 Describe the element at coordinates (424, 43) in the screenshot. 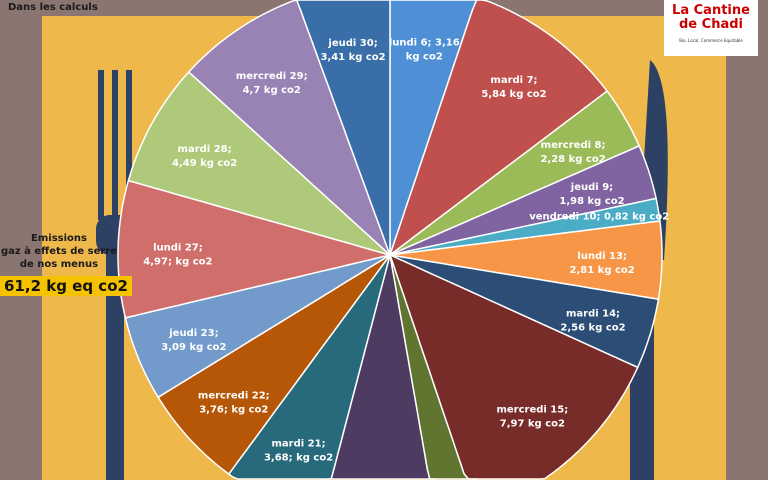

I see `slice-label: lundi 6; 3,16` at that location.